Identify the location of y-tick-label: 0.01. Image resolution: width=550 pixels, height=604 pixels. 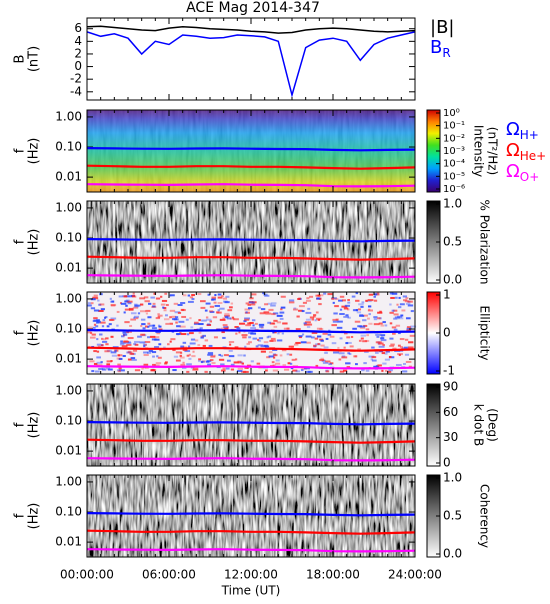
(68, 451).